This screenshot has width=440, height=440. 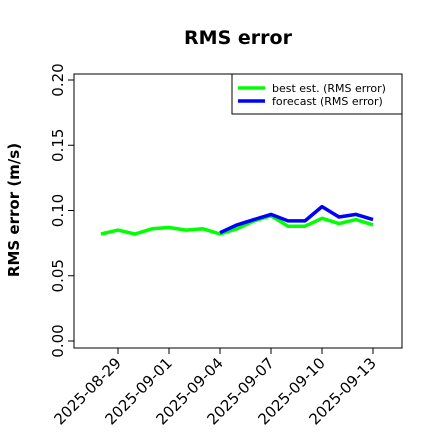 I want to click on y-tick-label: 0.10, so click(x=58, y=210).